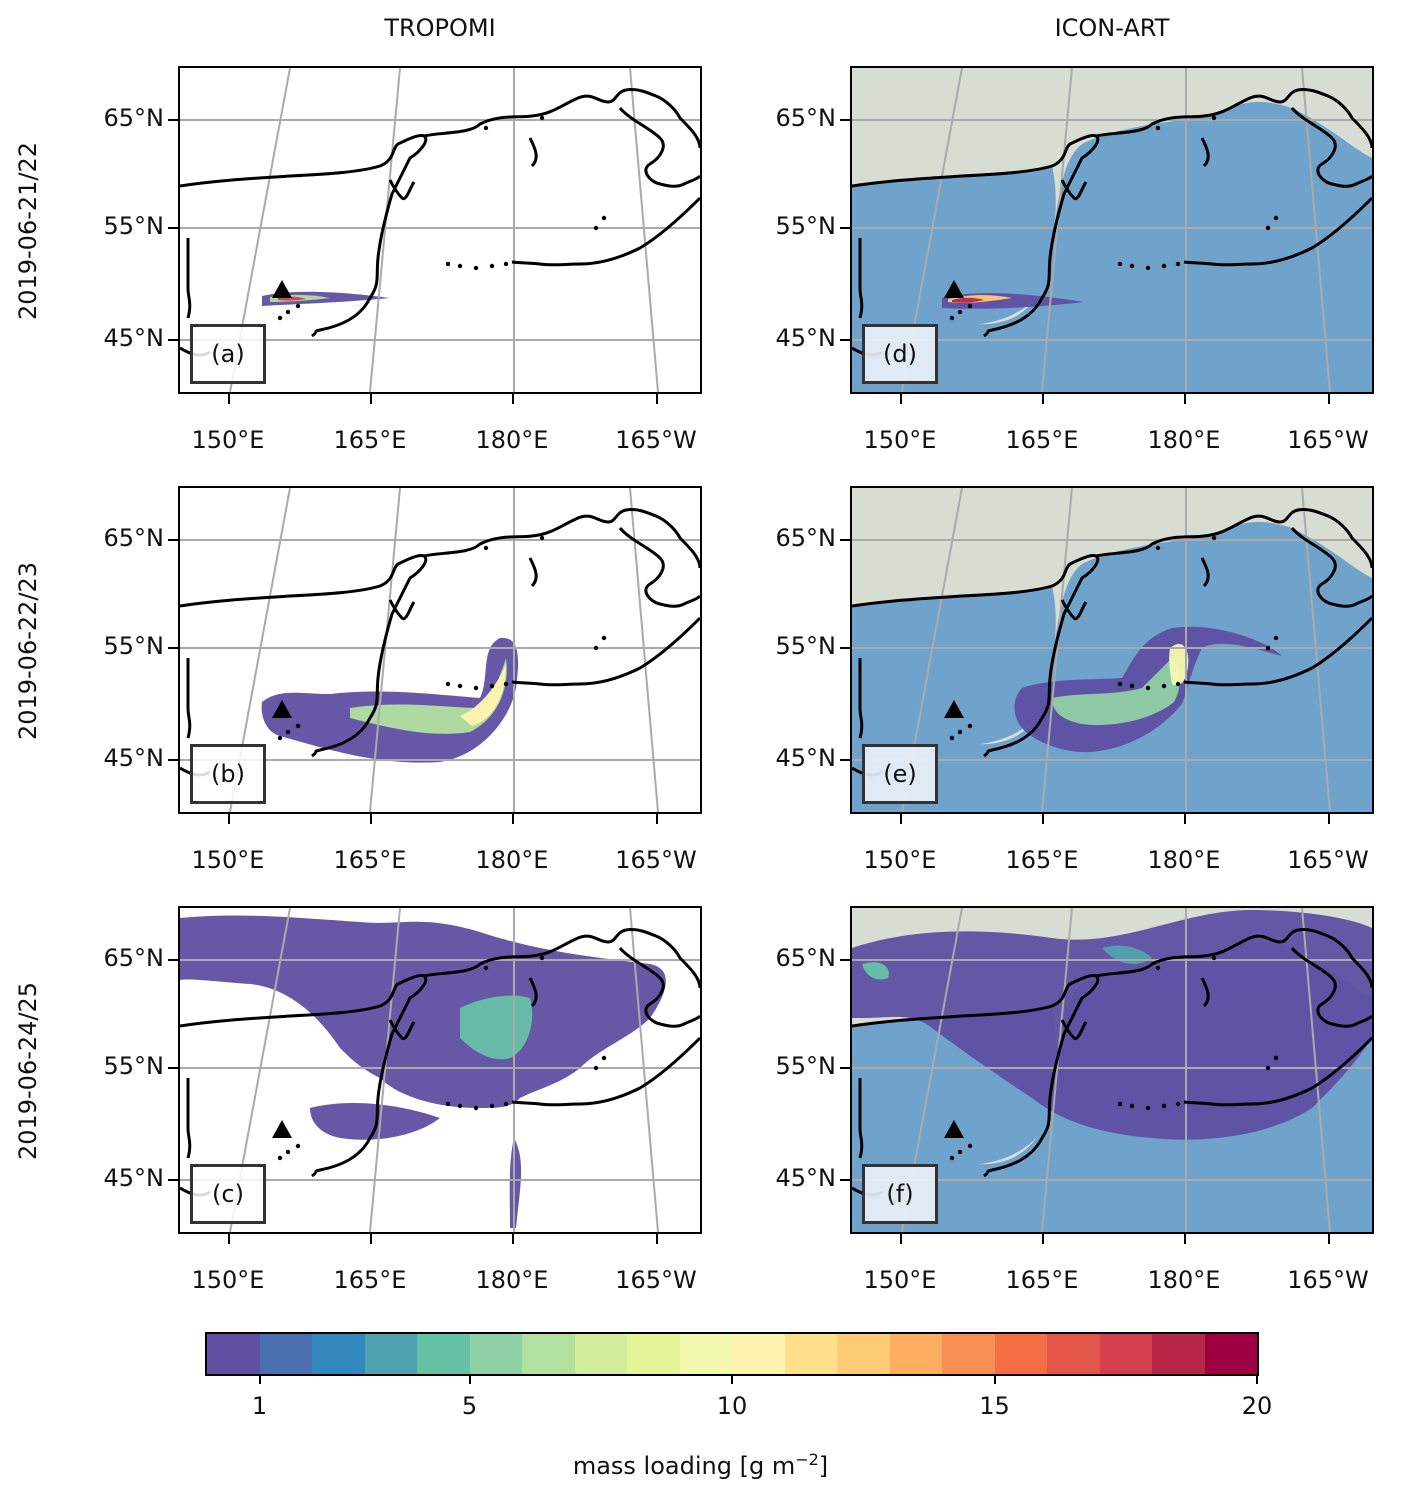 This screenshot has height=1507, width=1401. I want to click on map-panel-d: (d), so click(1112, 230).